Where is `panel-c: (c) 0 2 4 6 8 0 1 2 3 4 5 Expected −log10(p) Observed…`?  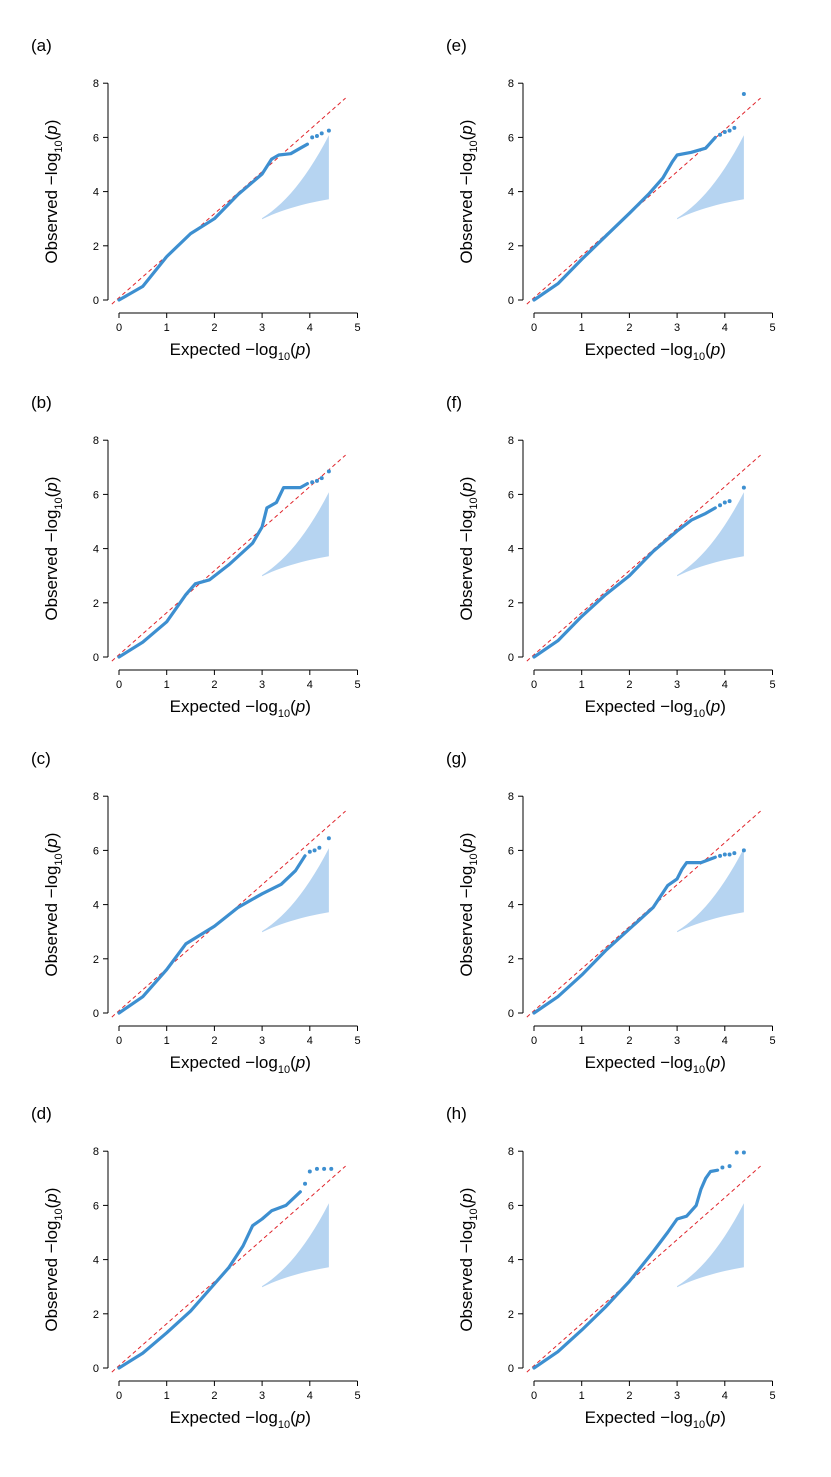
panel-c: (c) 0 2 4 6 8 0 1 2 3 4 5 Expected −log10(p) Observed… is located at coordinates (196, 912).